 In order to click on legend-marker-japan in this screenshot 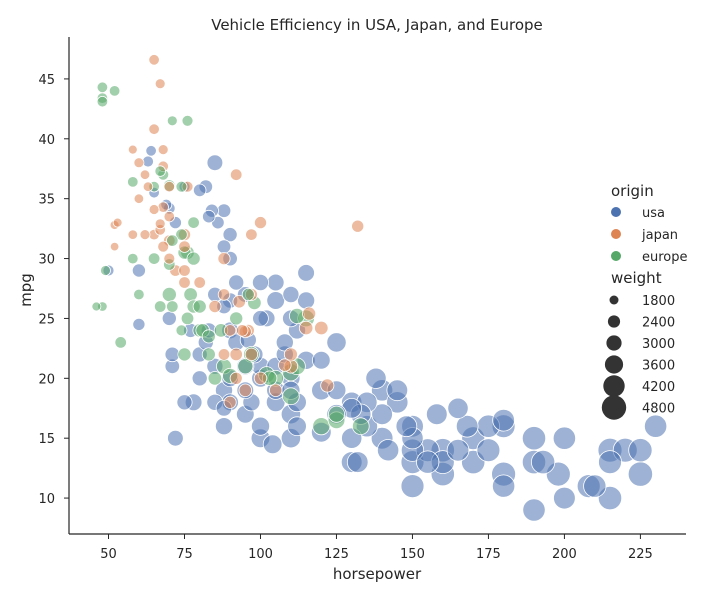, I will do `click(616, 234)`.